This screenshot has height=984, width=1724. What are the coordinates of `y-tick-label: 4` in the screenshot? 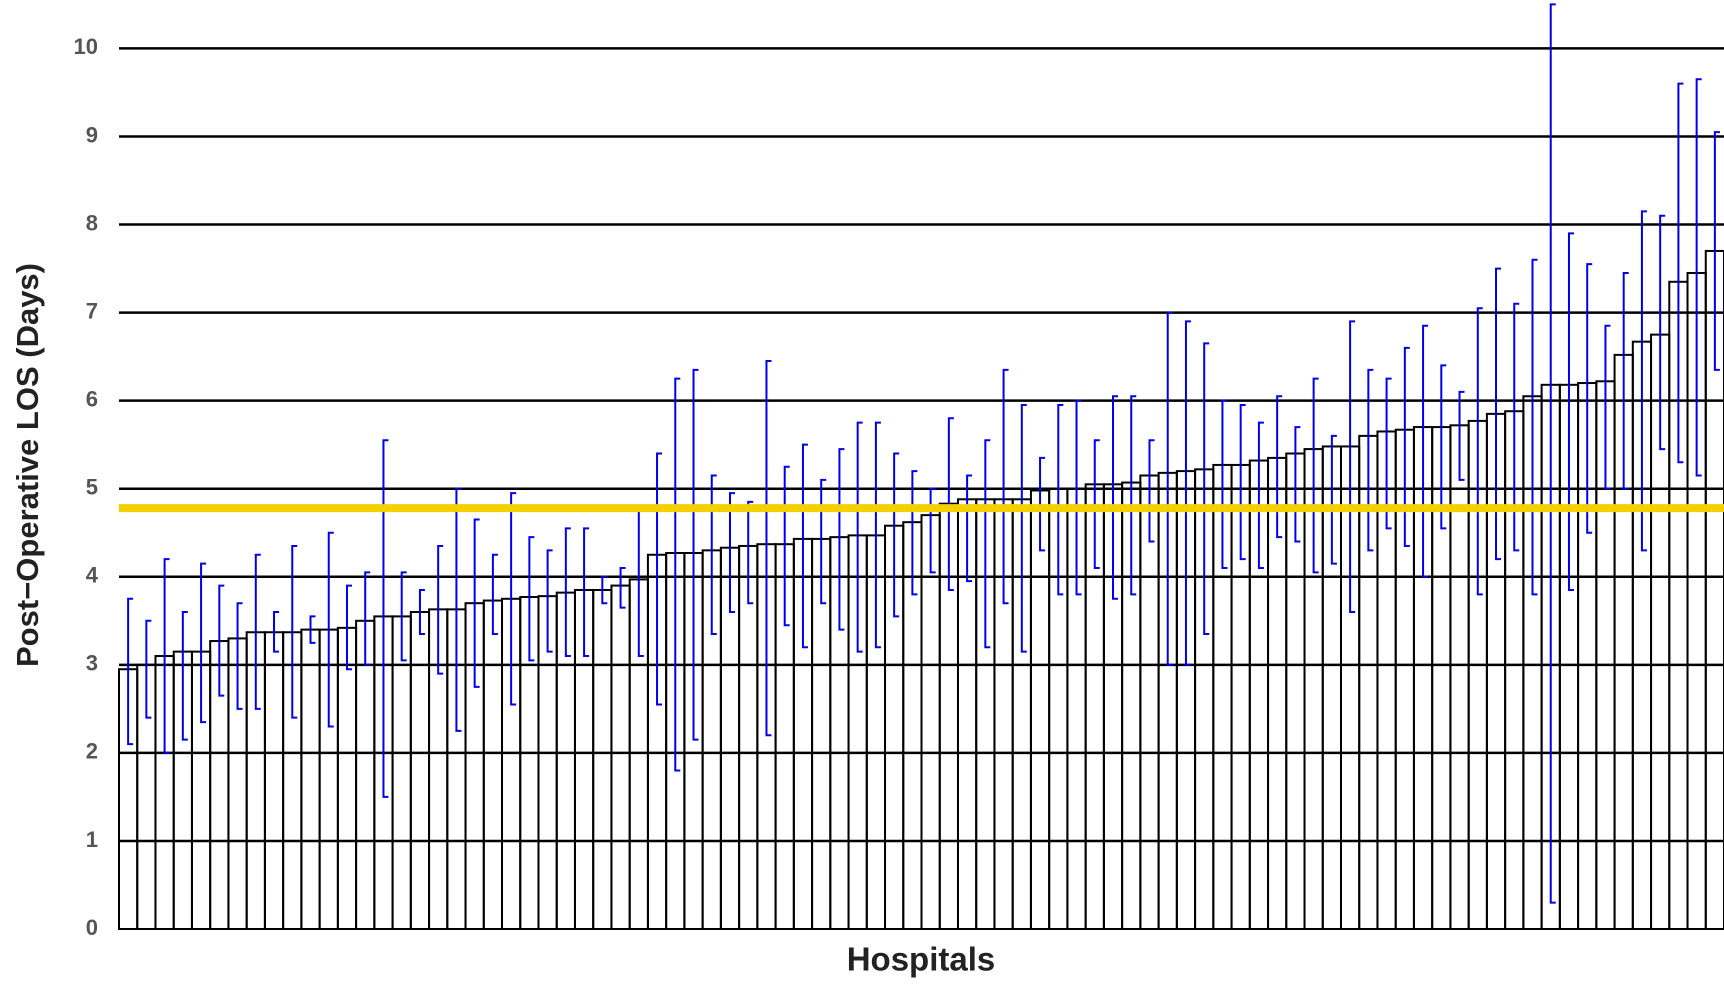 It's located at (92, 575).